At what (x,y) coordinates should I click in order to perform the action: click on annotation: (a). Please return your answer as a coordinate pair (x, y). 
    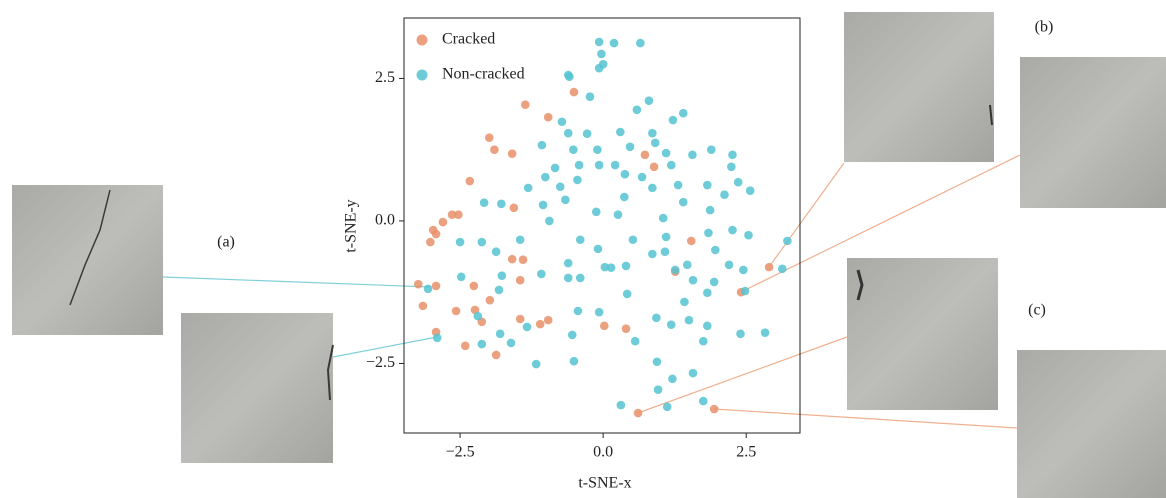
    Looking at the image, I should click on (226, 242).